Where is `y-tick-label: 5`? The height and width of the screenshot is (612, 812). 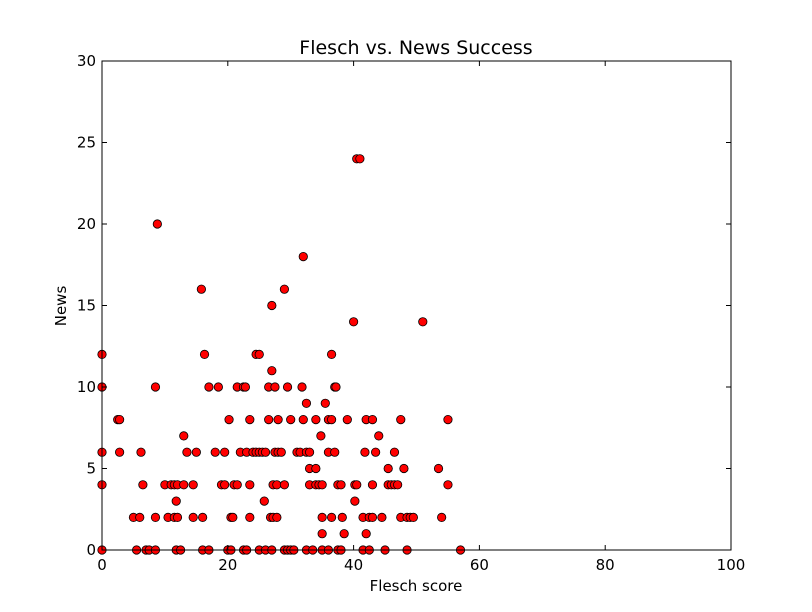 y-tick-label: 5 is located at coordinates (91, 469).